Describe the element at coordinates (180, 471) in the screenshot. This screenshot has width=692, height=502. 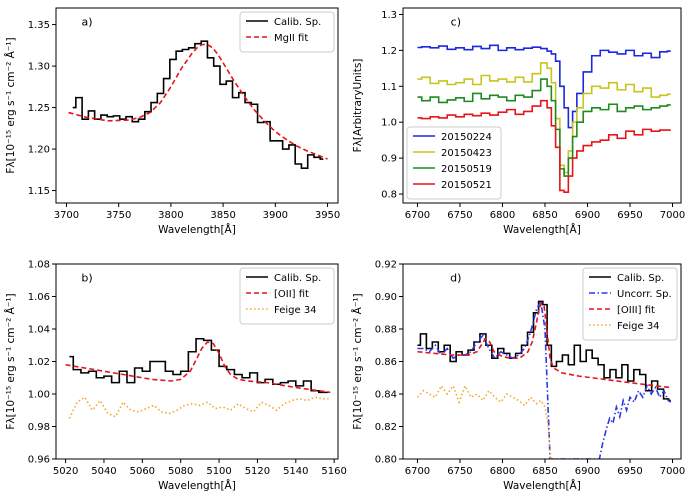
I see `x-tick-label: 5080` at that location.